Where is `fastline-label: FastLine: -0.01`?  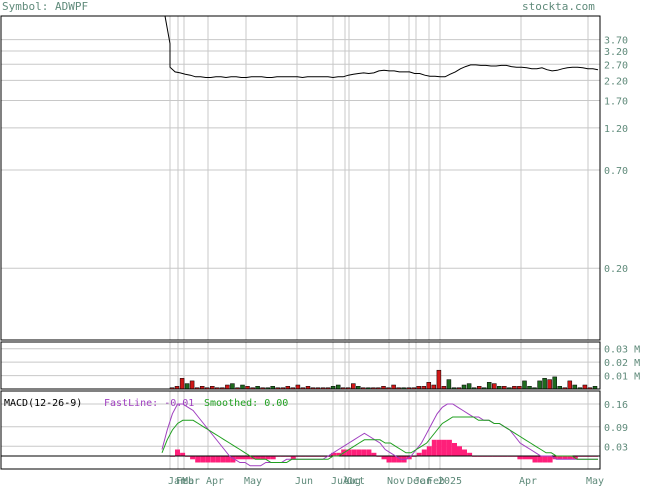
fastline-label: FastLine: -0.01 is located at coordinates (149, 403).